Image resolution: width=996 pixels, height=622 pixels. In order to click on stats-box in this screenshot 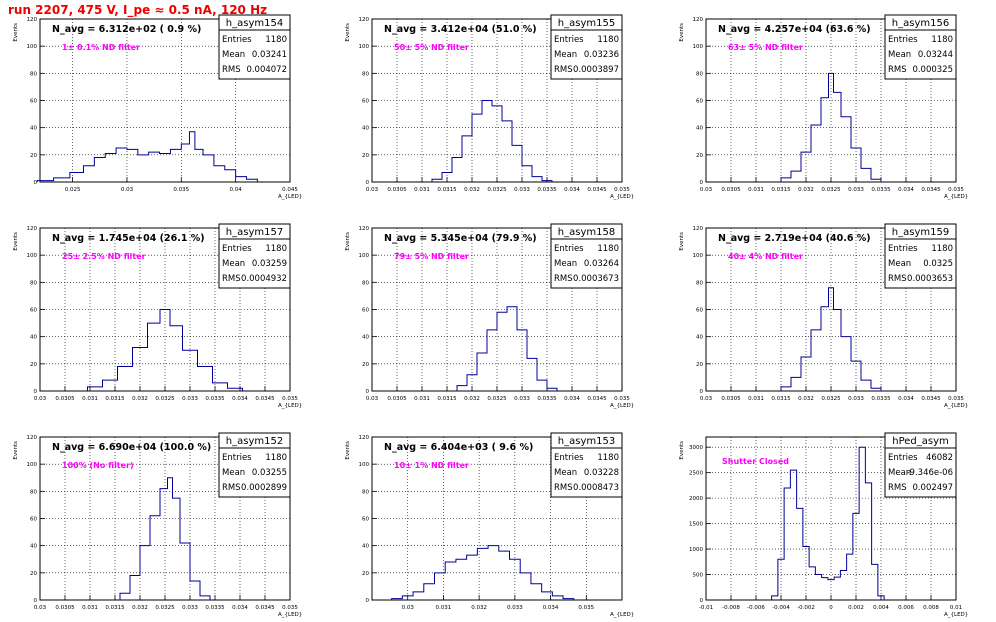, I will do `click(254, 256)`.